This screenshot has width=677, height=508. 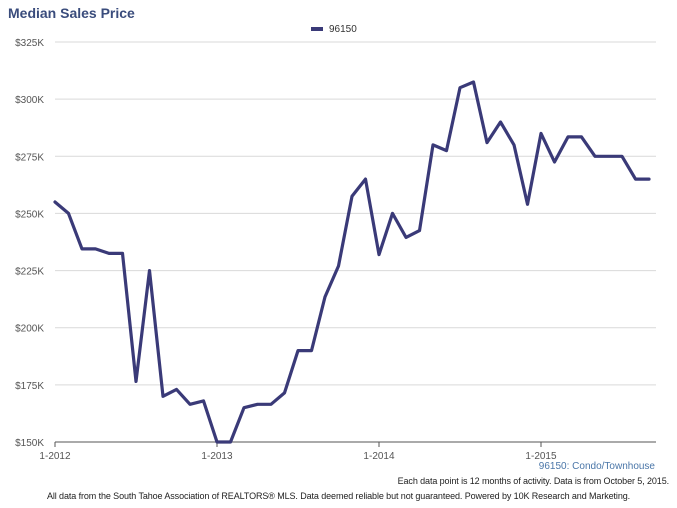 What do you see at coordinates (347, 451) in the screenshot?
I see `x-axis: 1-2012 1-2013 1-2014 1-2015` at bounding box center [347, 451].